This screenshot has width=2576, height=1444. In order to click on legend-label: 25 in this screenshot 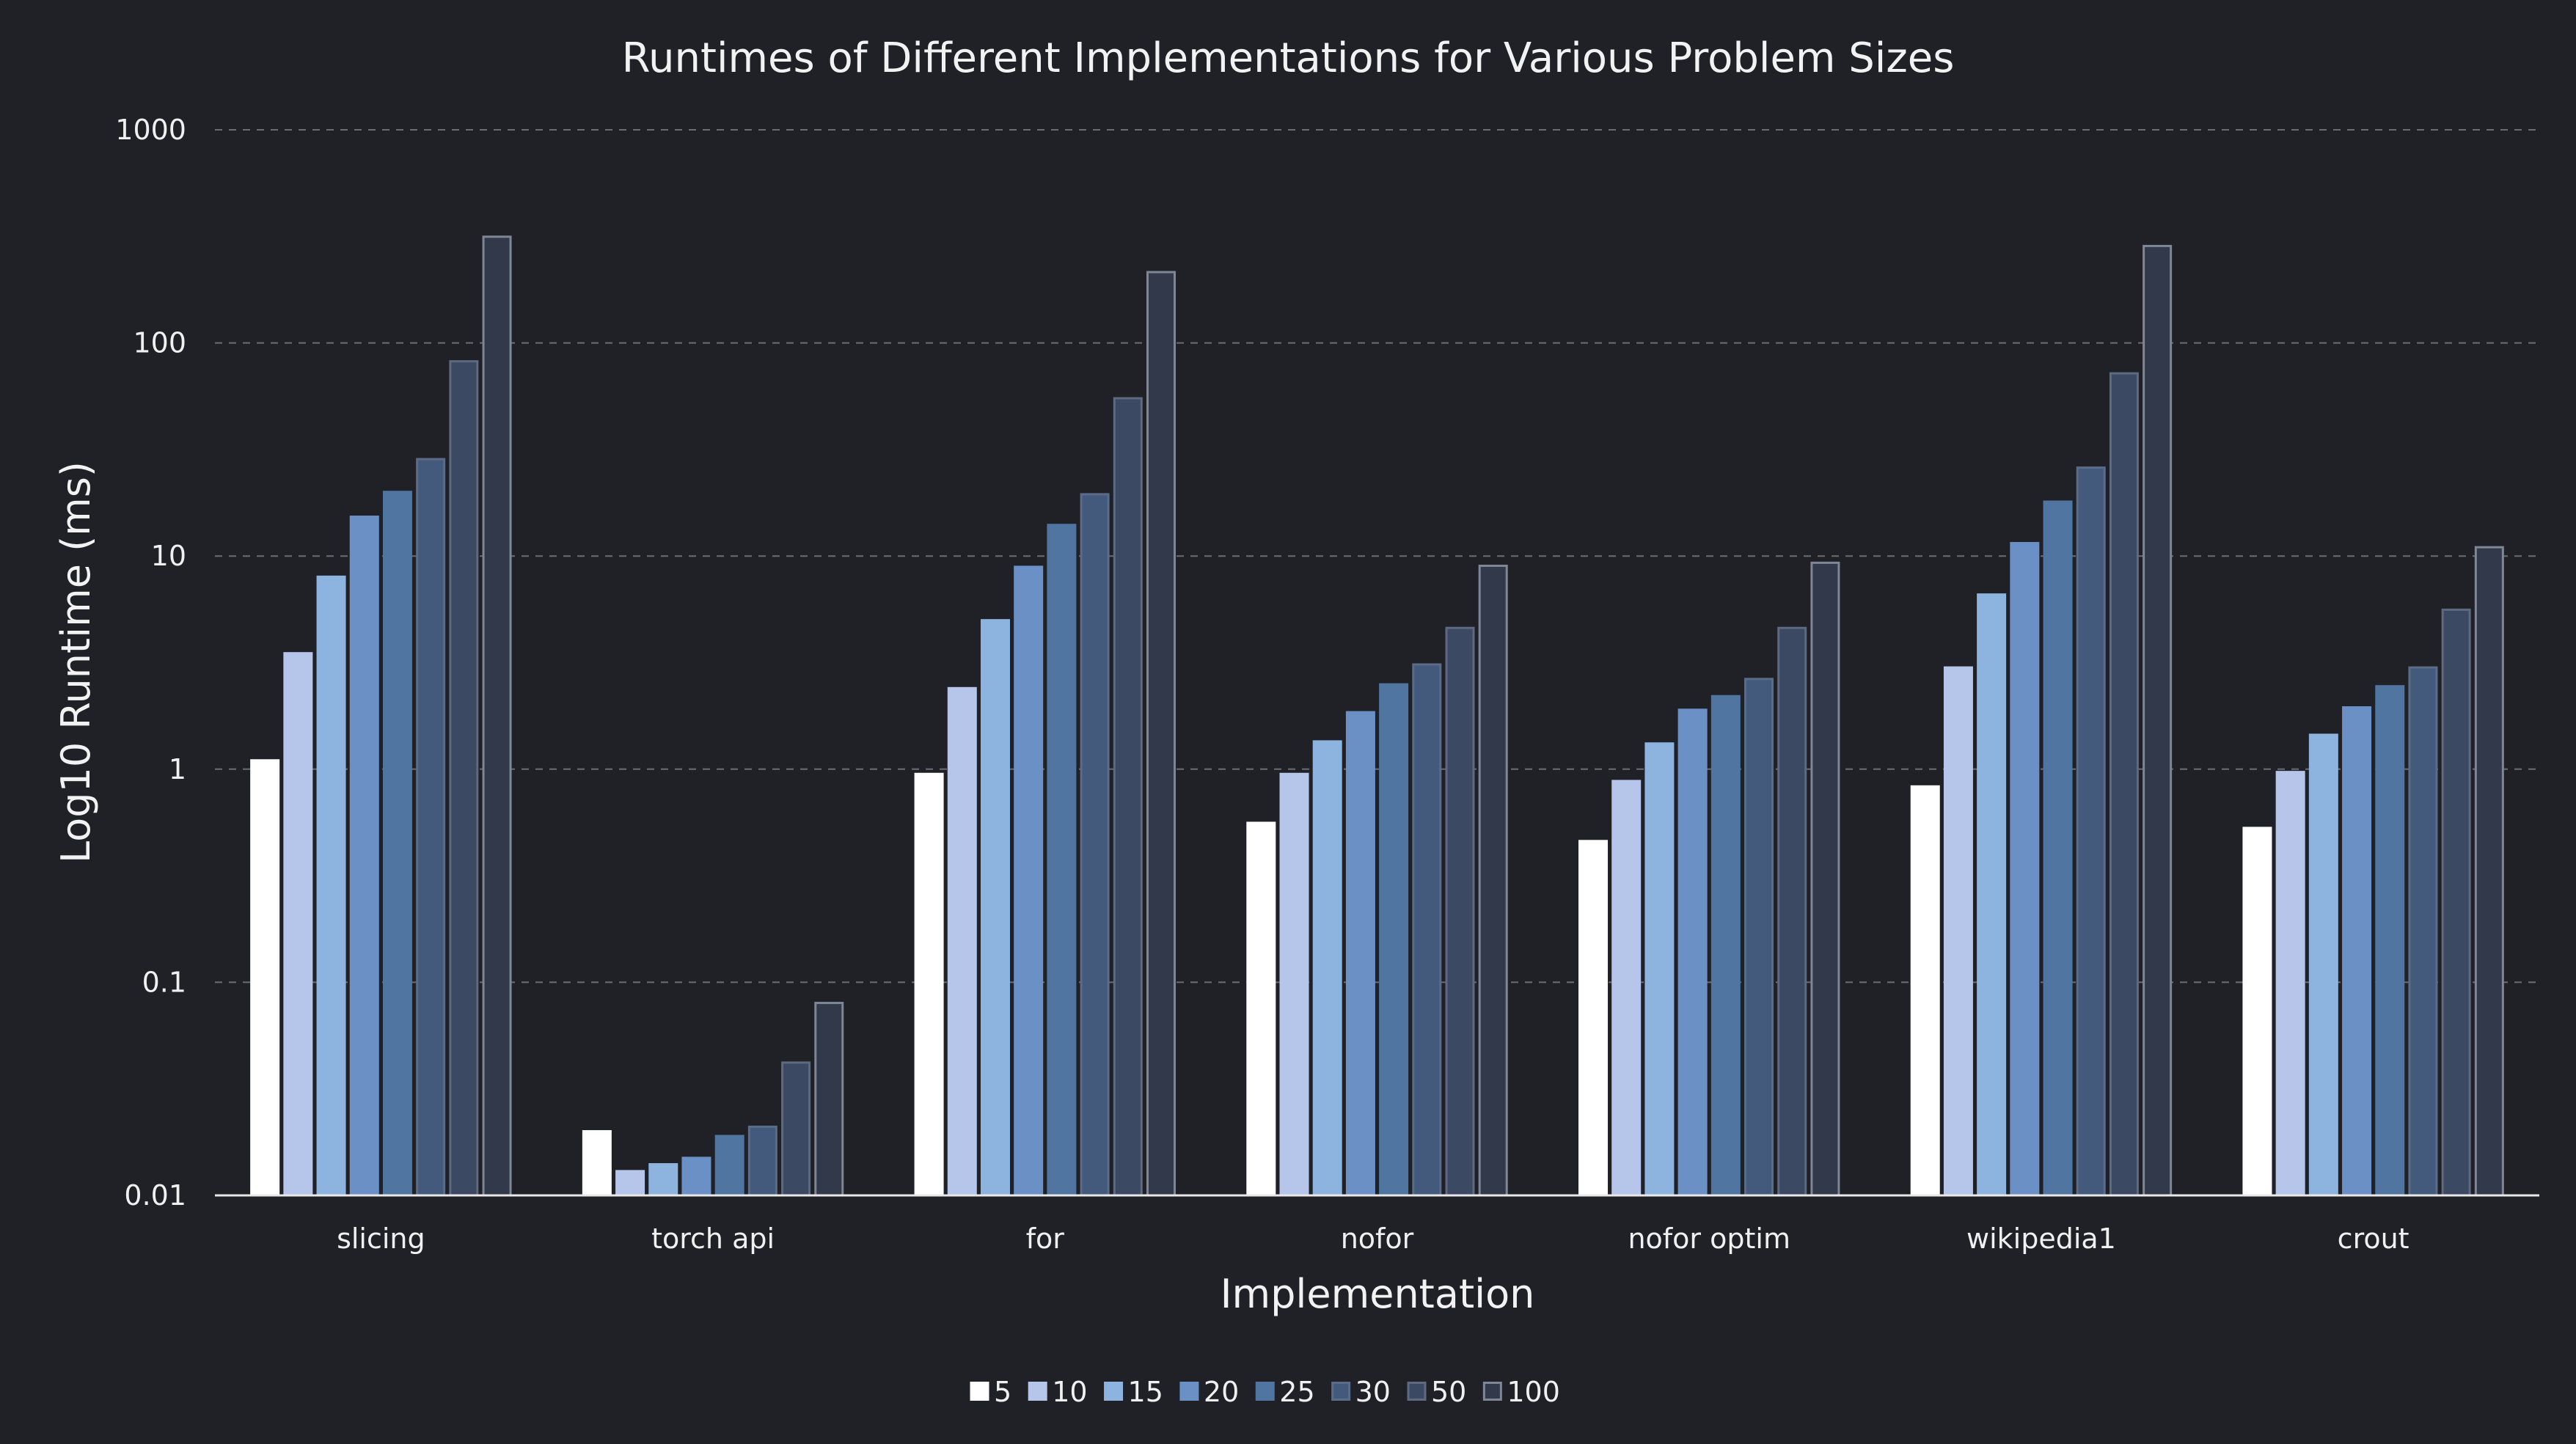, I will do `click(1296, 1392)`.